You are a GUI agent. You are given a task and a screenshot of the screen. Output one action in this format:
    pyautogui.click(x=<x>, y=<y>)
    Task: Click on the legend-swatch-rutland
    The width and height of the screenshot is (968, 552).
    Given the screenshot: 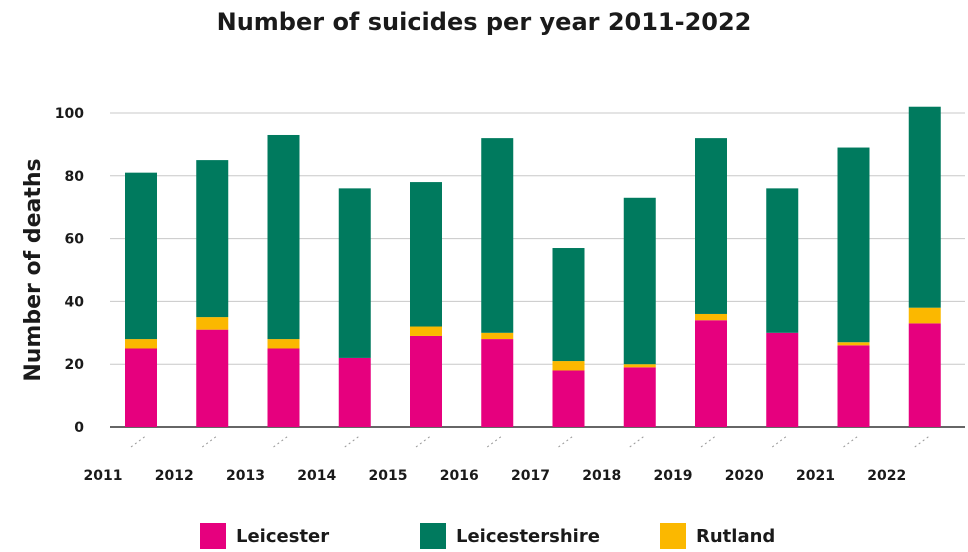 What is the action you would take?
    pyautogui.click(x=673, y=536)
    